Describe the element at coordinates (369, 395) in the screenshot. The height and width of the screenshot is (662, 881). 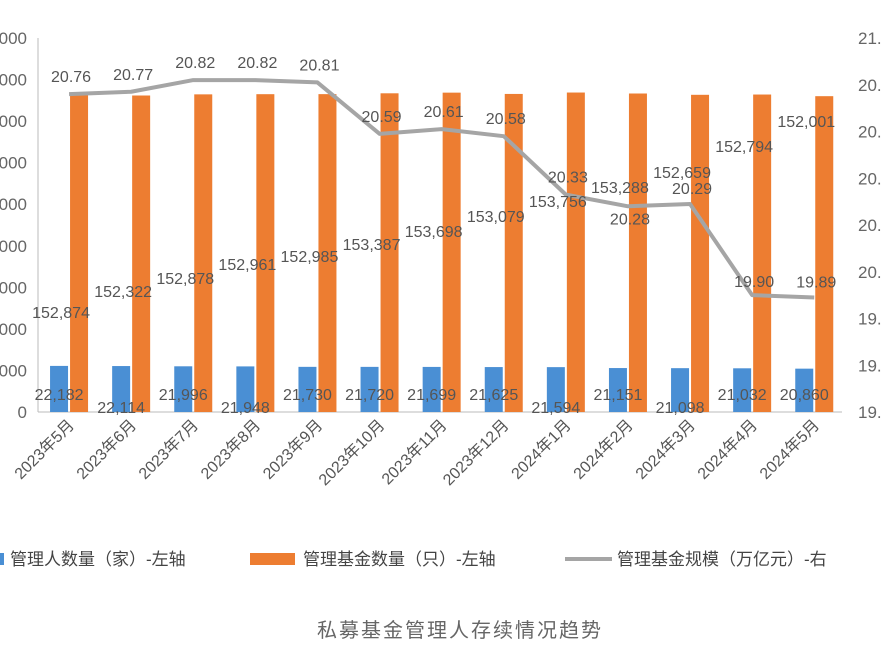
I see `data-label-managers: 21,720` at that location.